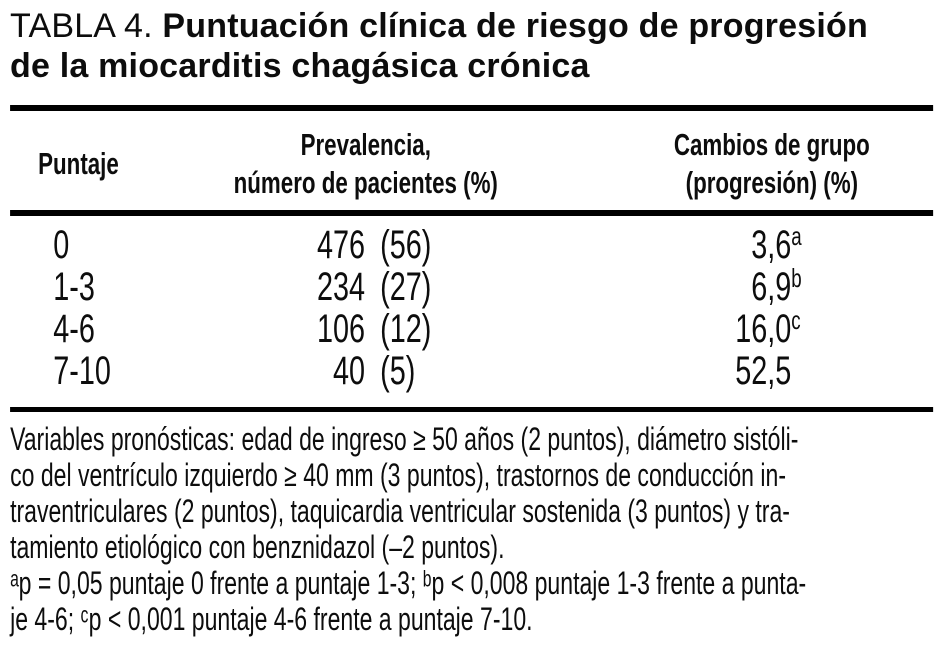  What do you see at coordinates (341, 329) in the screenshot?
I see `cell-patients-n: 106` at bounding box center [341, 329].